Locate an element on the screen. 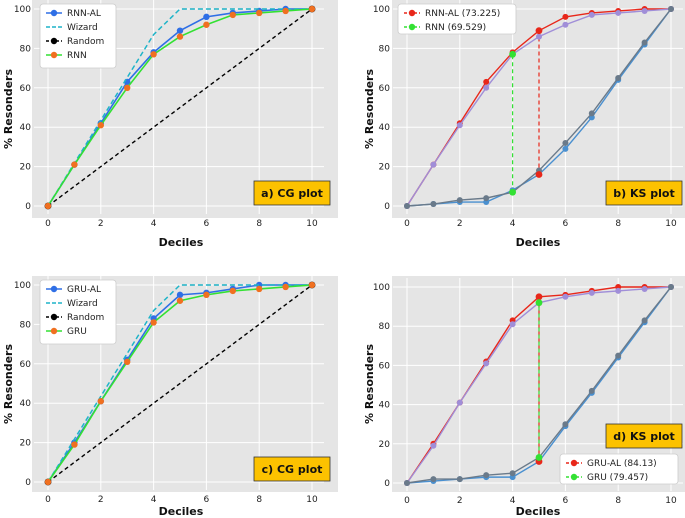 The width and height of the screenshot is (685, 518). panel-label-box: c) CG plot is located at coordinates (292, 469).